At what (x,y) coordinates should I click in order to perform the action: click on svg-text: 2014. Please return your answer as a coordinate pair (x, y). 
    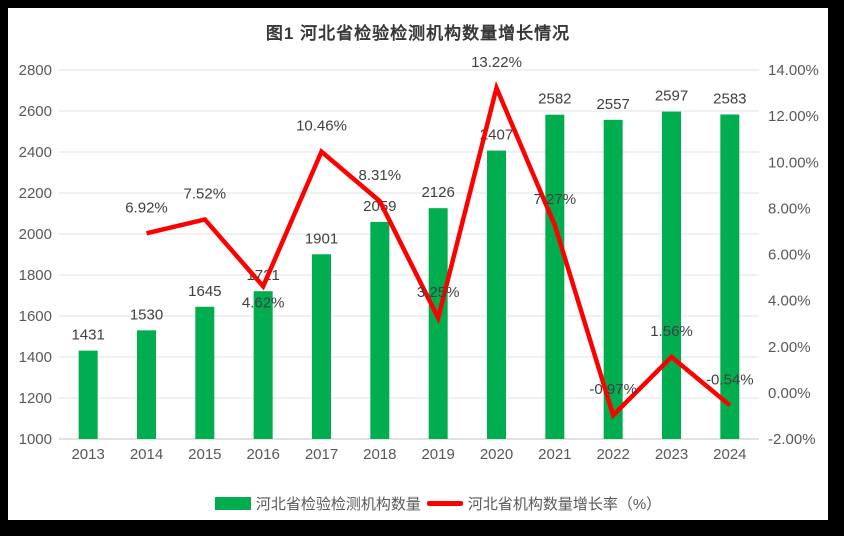
    Looking at the image, I should click on (146, 454).